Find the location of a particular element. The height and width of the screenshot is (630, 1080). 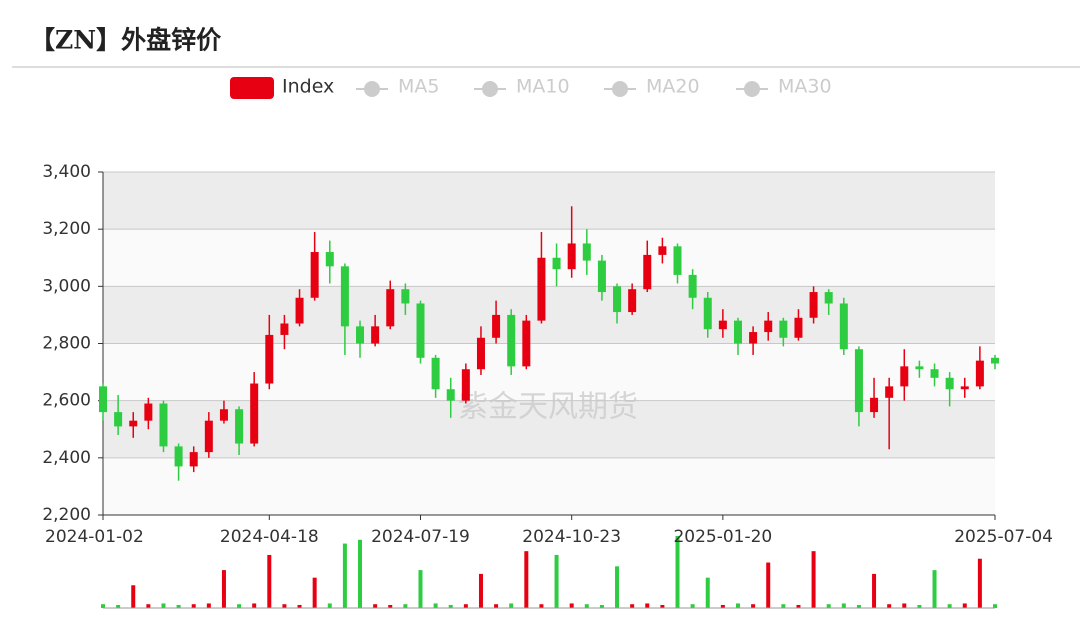

y-tick-label: 3,200 is located at coordinates (66, 229).